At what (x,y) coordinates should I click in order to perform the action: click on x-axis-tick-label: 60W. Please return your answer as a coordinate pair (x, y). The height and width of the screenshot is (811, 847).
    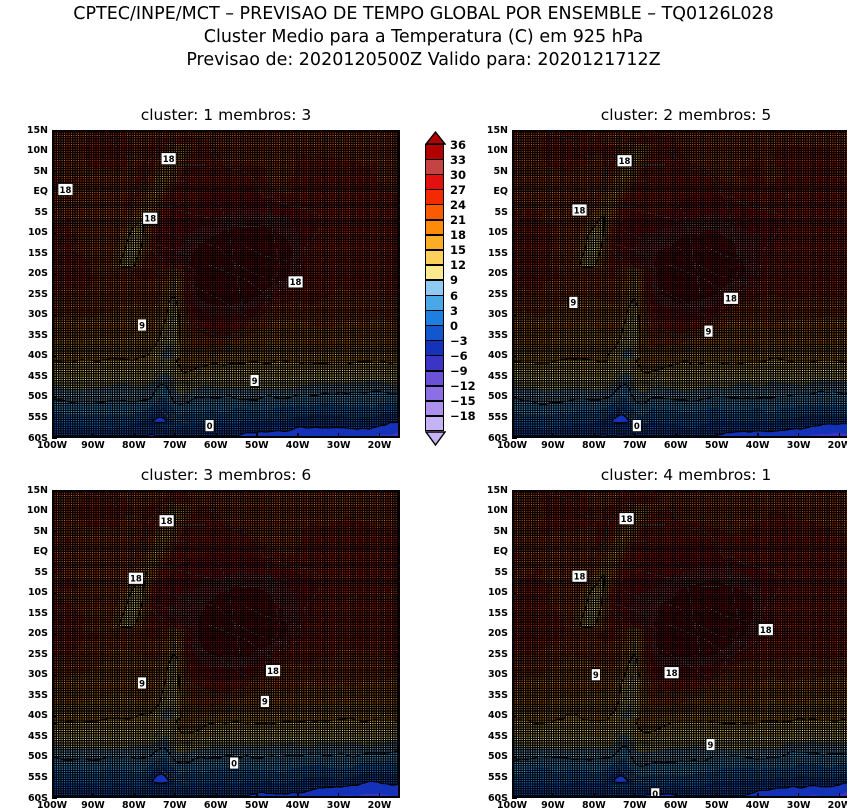
    Looking at the image, I should click on (676, 805).